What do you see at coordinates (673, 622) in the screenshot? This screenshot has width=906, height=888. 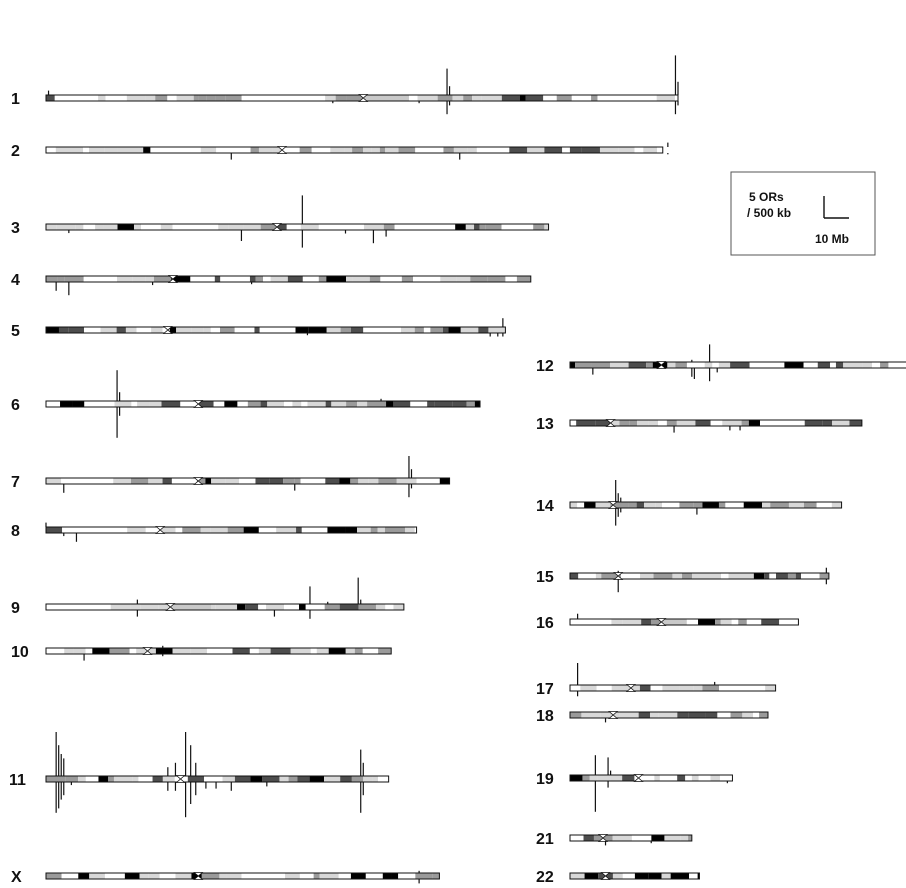 I see `heterochromatin-block` at bounding box center [673, 622].